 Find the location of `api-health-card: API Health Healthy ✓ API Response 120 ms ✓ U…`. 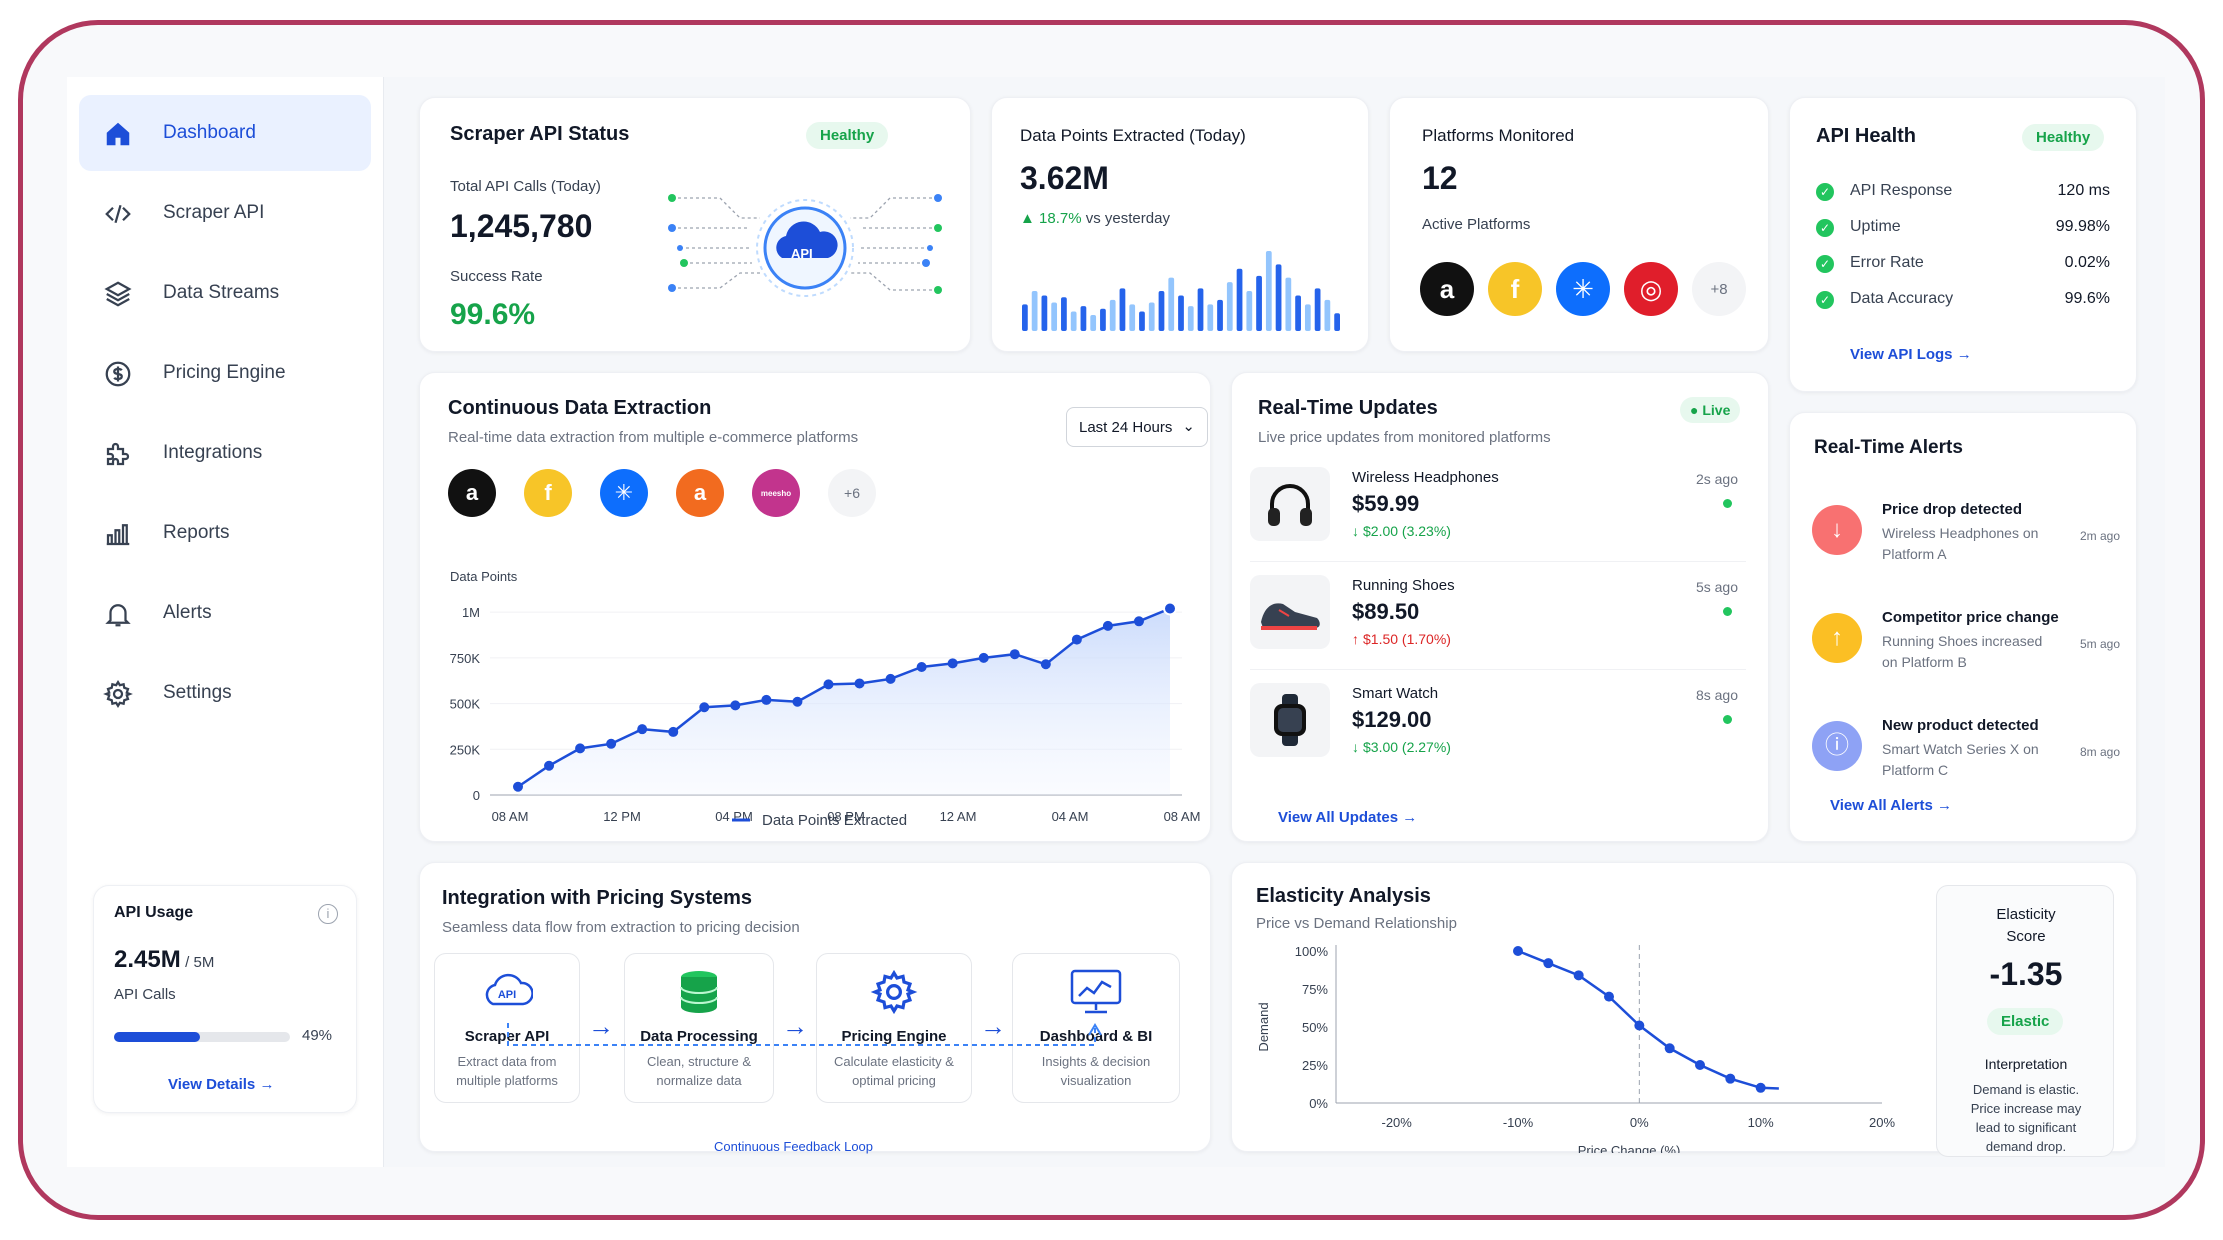

api-health-card: API Health Healthy ✓ API Response 120 ms ✓ U… is located at coordinates (1963, 244).